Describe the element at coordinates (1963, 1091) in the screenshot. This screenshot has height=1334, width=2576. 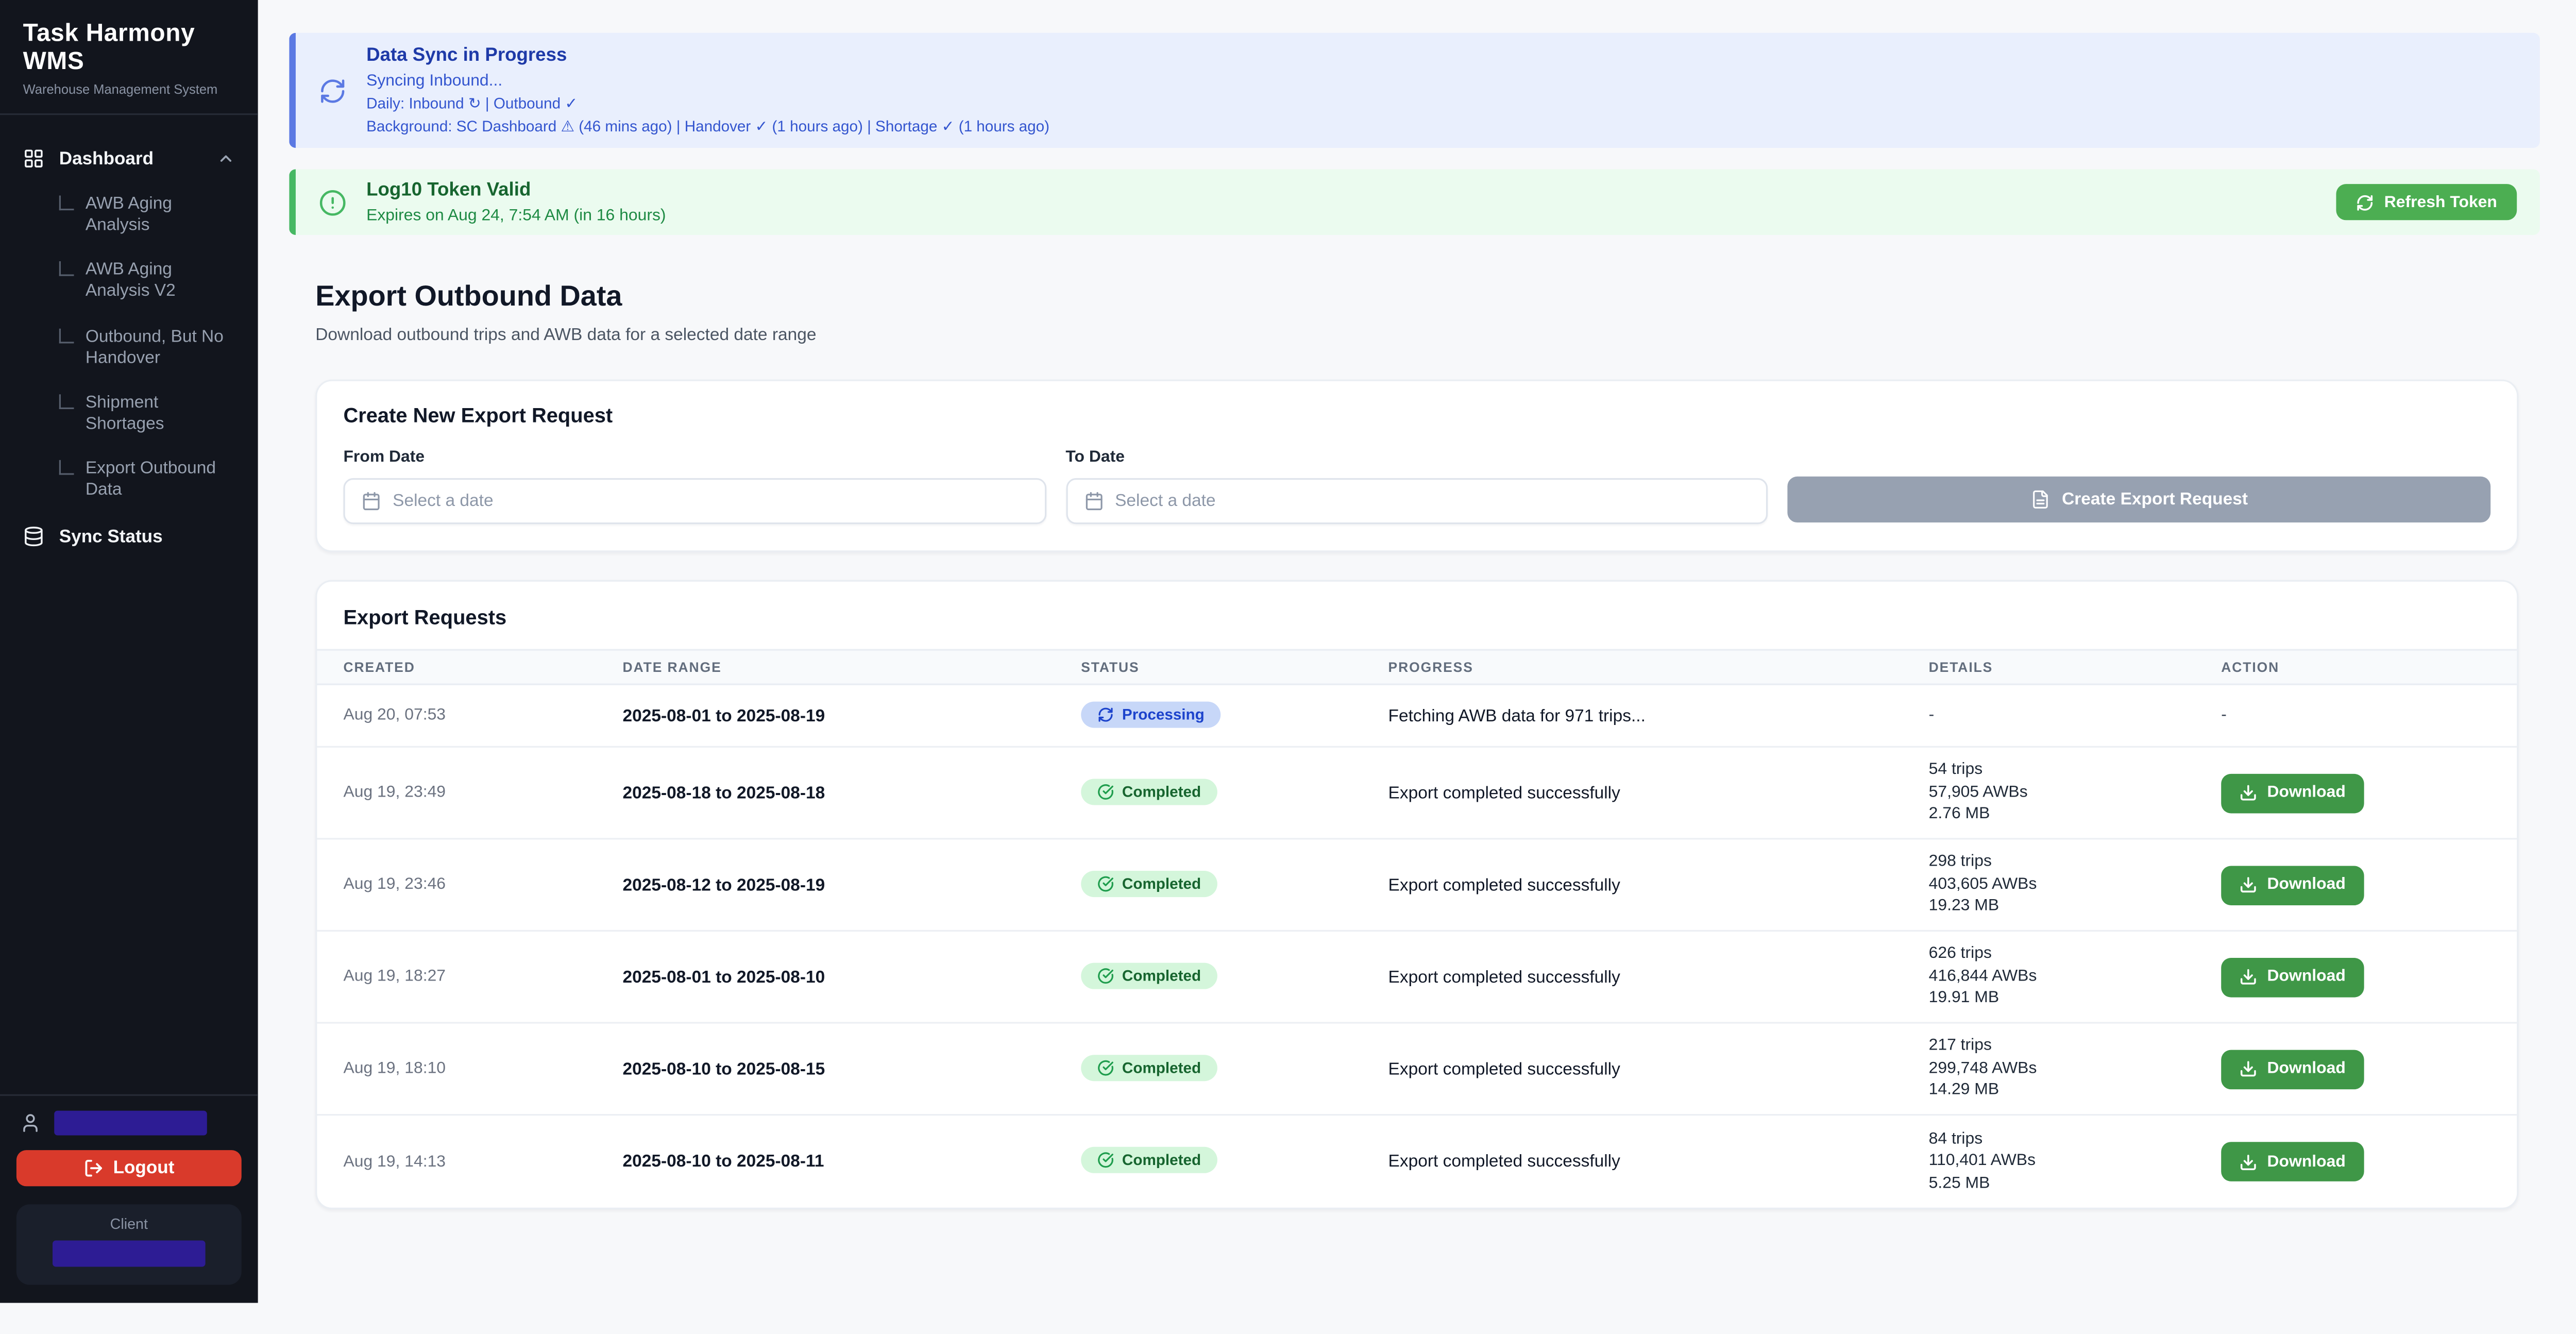
I see `details-size: 14.29 MB` at that location.